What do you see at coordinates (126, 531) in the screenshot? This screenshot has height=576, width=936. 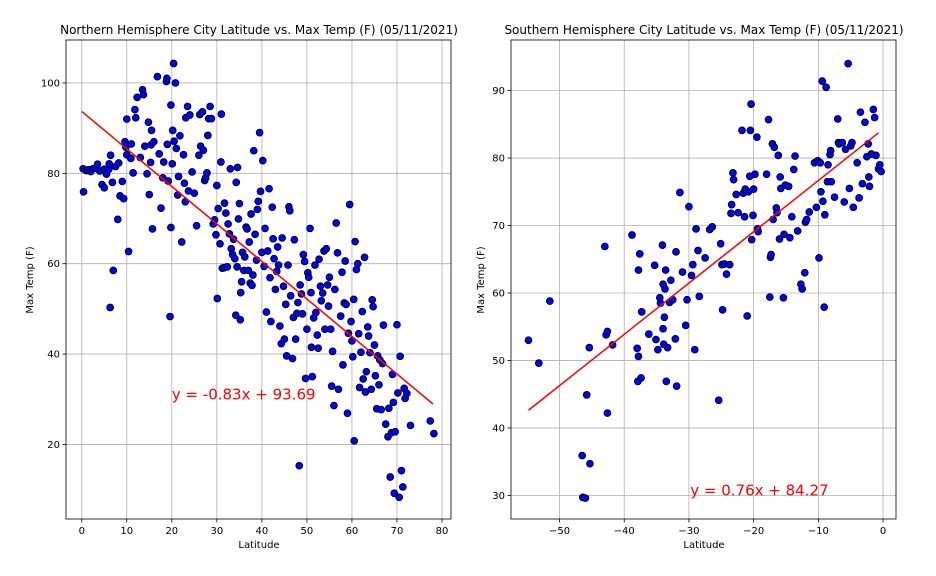 I see `x-tick-label: 10` at bounding box center [126, 531].